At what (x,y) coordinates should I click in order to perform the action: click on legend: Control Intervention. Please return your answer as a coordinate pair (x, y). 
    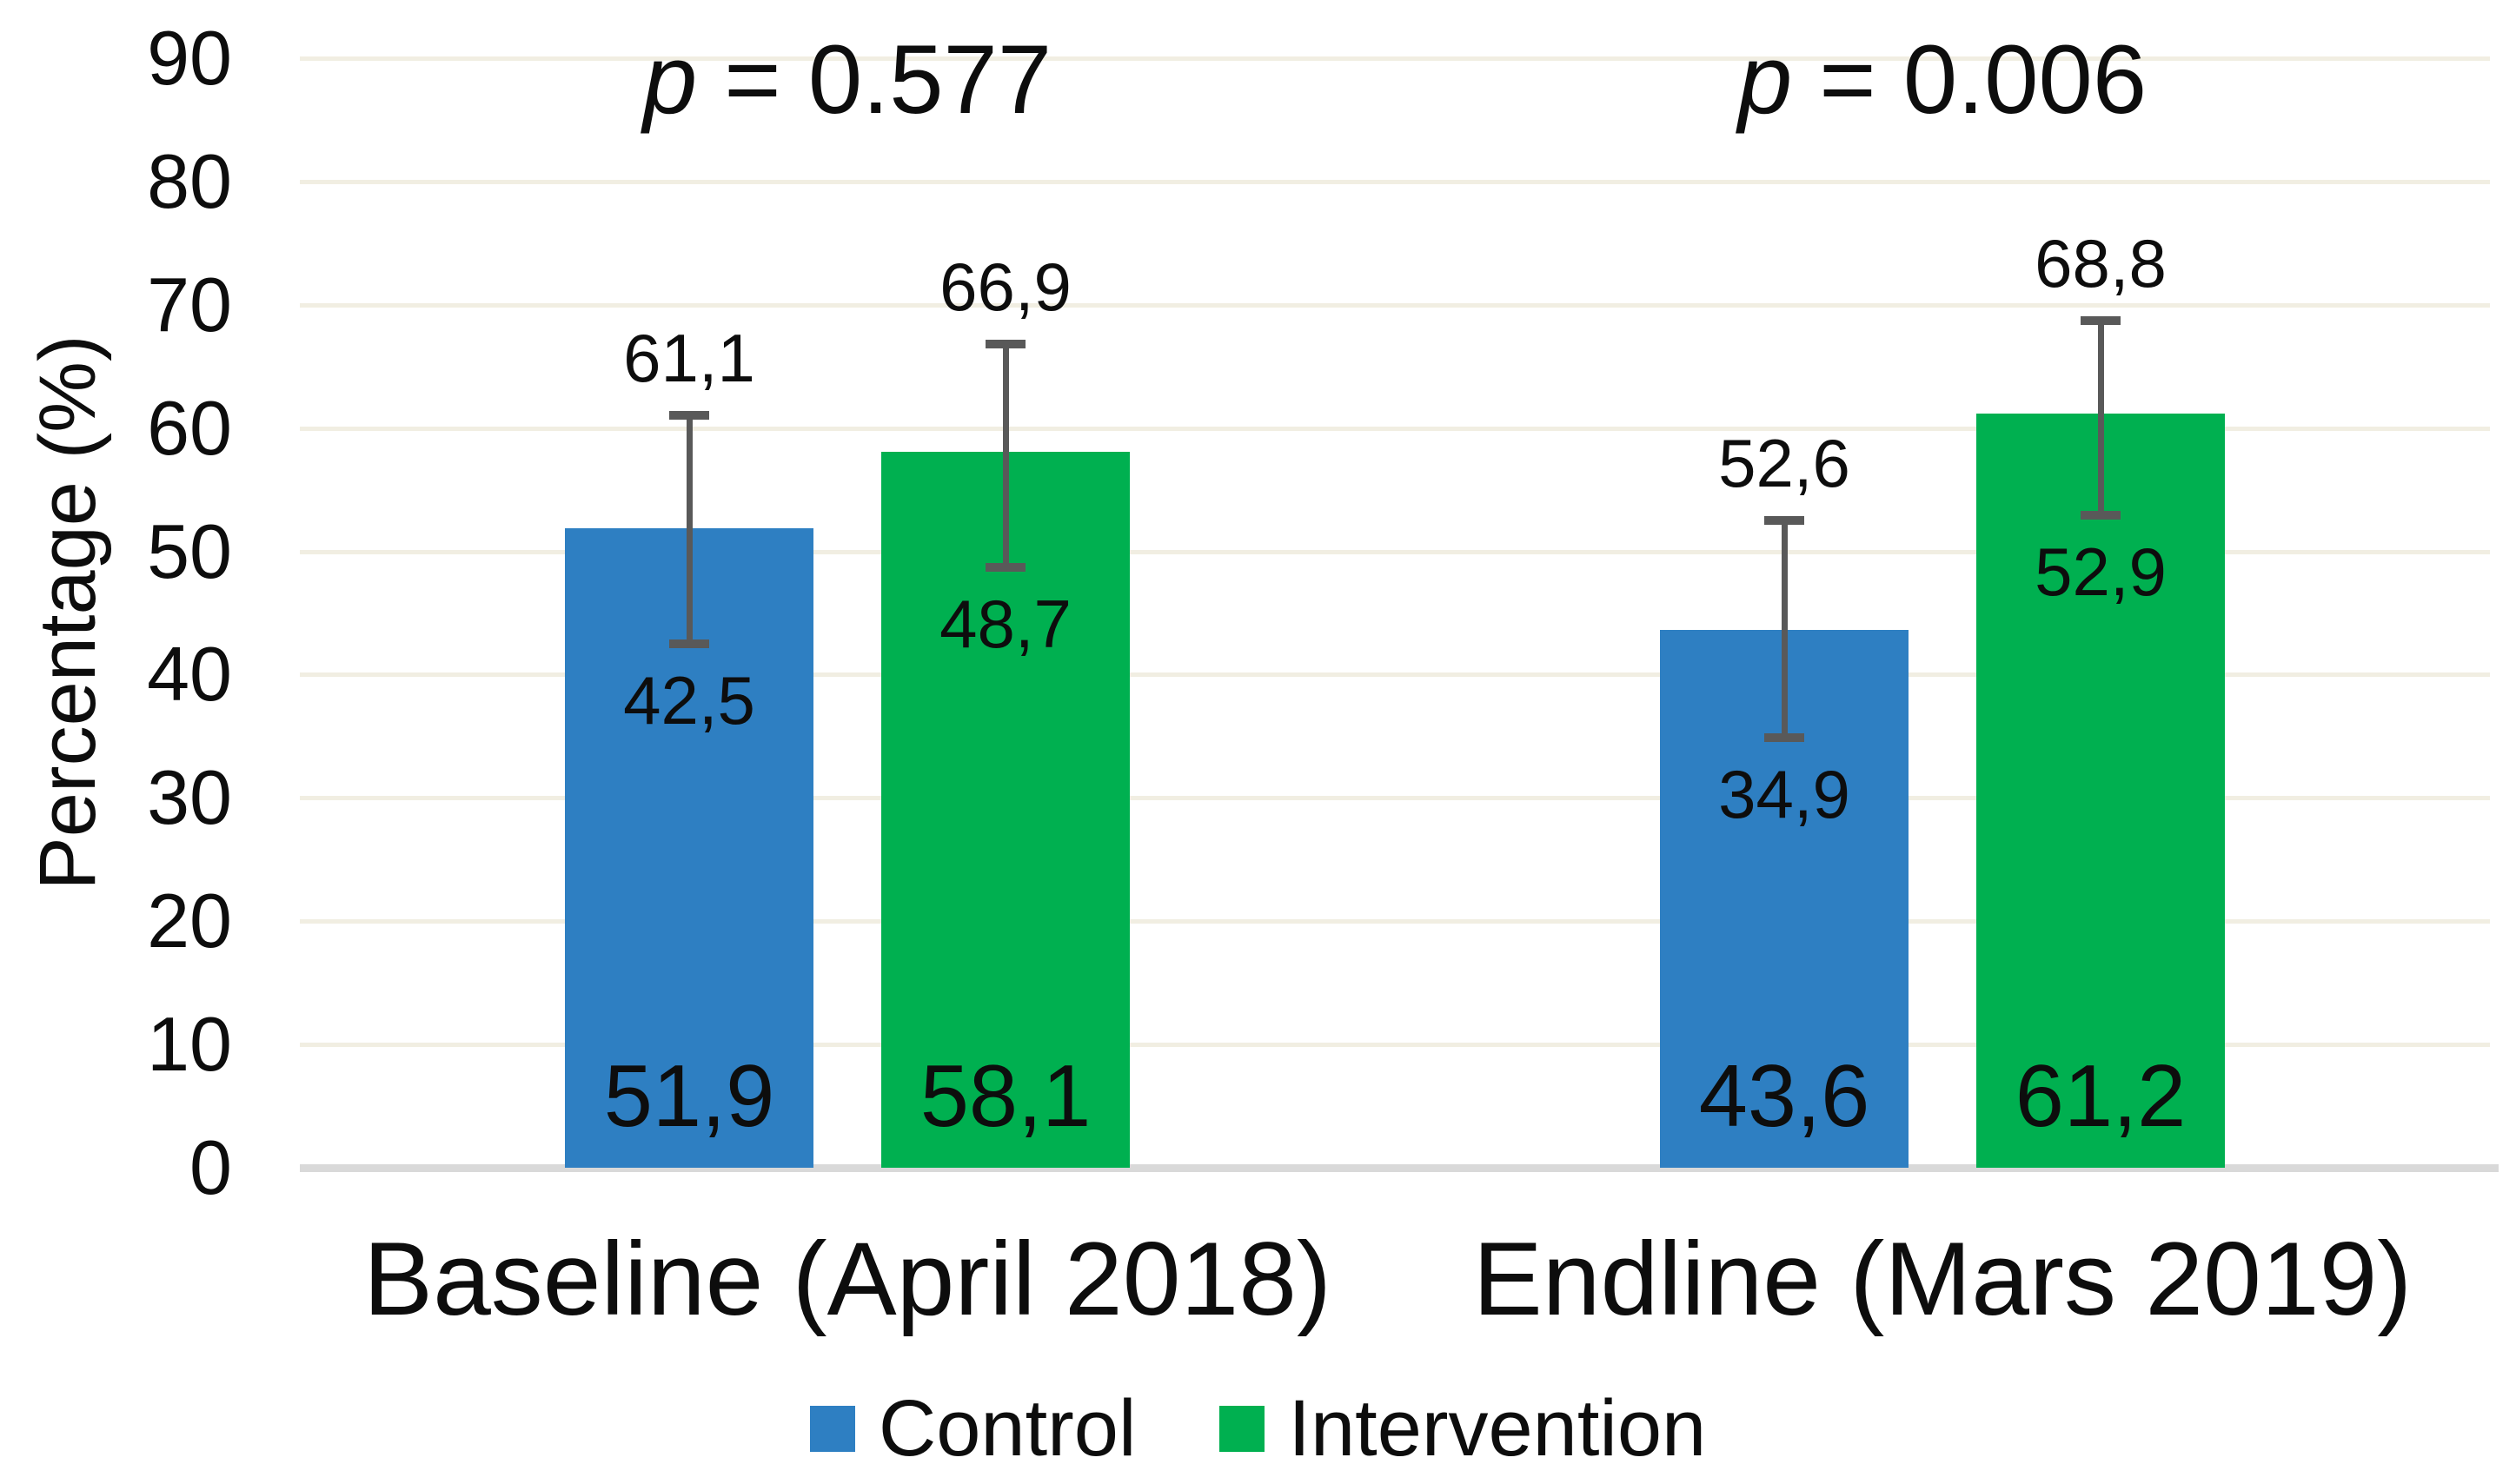
    Looking at the image, I should click on (1258, 1428).